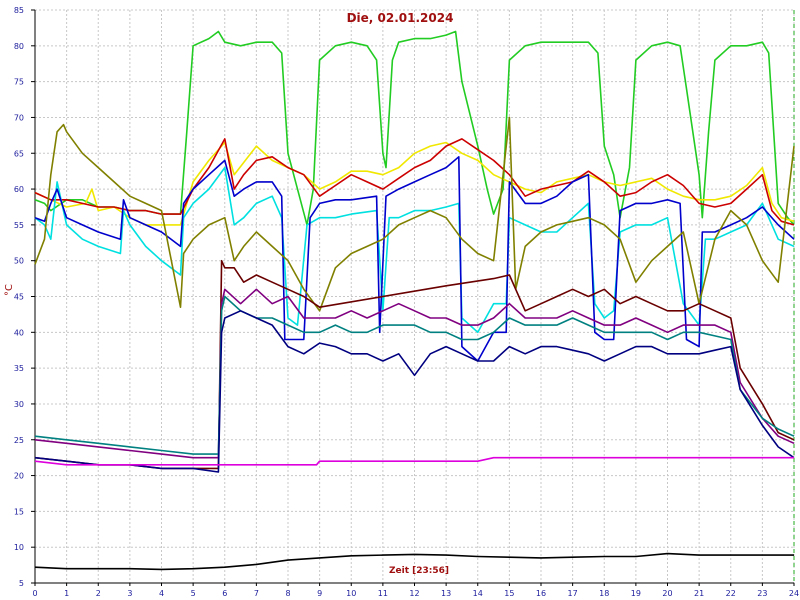 The width and height of the screenshot is (800, 600). What do you see at coordinates (699, 593) in the screenshot?
I see `x-tick-label: 21` at bounding box center [699, 593].